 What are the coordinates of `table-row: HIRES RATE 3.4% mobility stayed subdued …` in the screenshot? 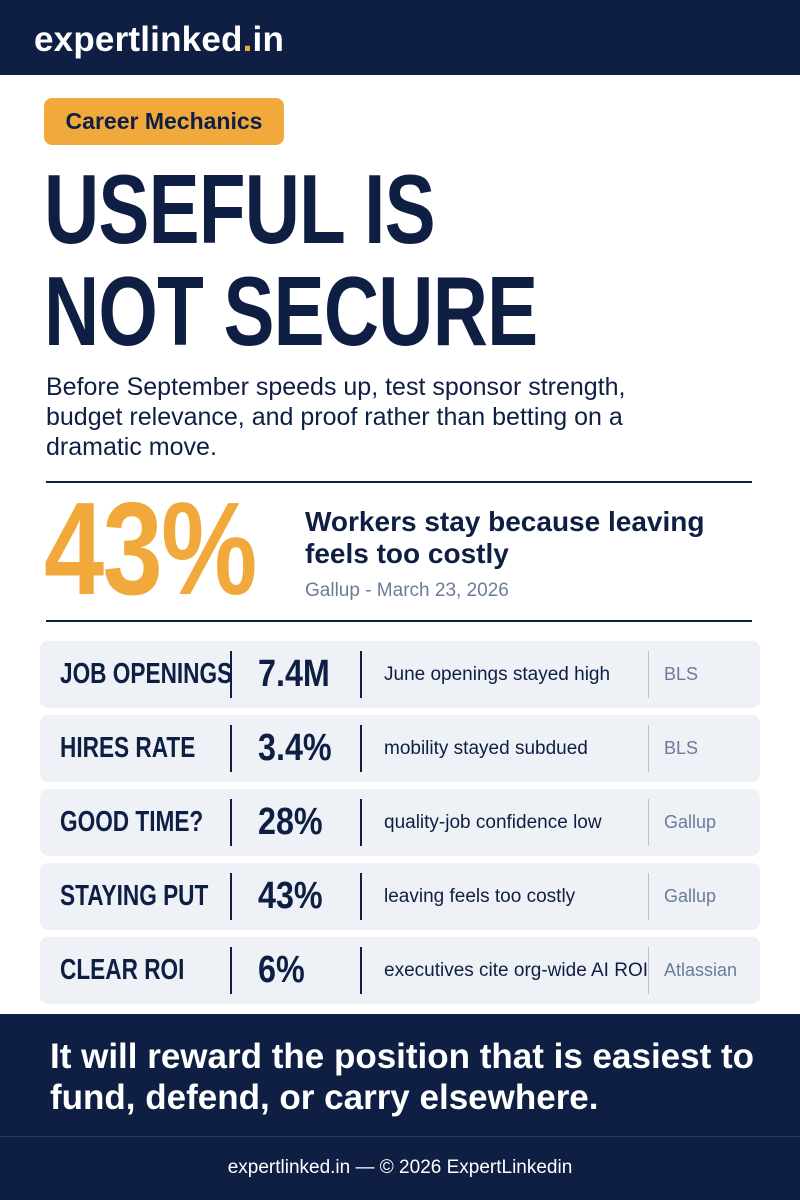 It's located at (400, 748).